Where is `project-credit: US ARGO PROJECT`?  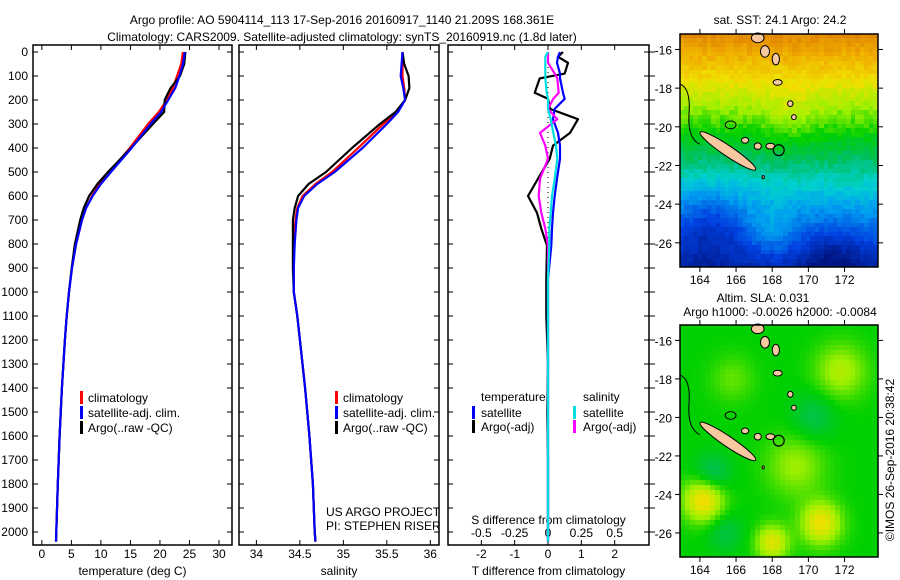 project-credit: US ARGO PROJECT is located at coordinates (383, 512).